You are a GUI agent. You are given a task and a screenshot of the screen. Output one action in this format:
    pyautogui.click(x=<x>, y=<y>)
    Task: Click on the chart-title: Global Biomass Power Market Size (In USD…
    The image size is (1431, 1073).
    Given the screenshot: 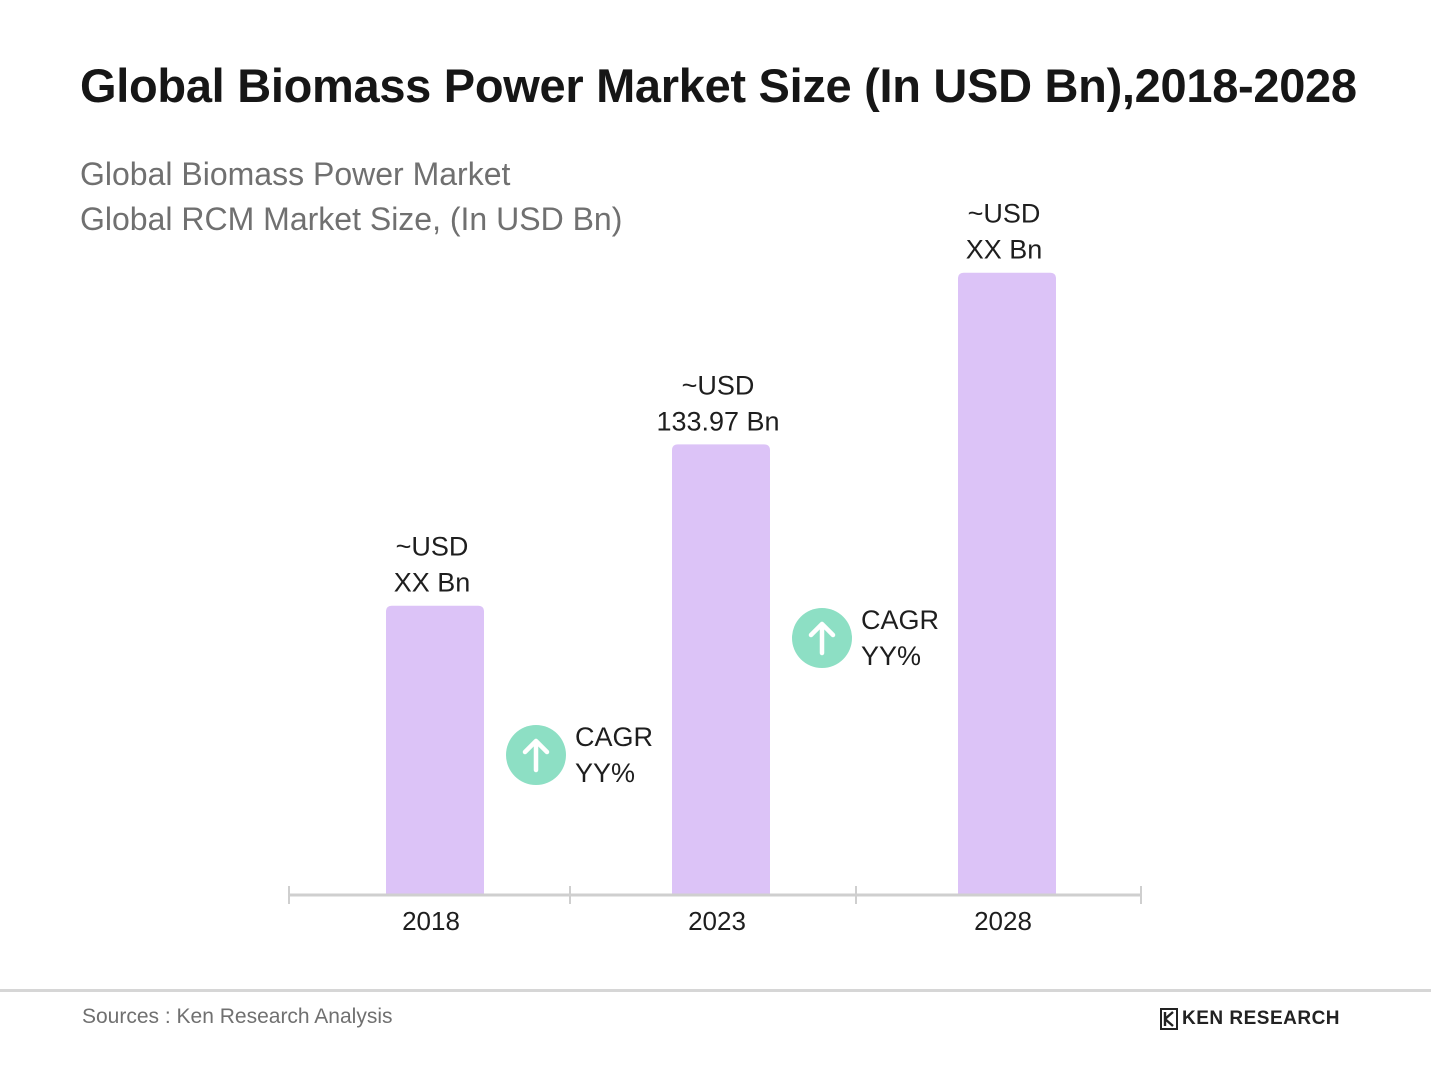 What is the action you would take?
    pyautogui.click(x=718, y=85)
    